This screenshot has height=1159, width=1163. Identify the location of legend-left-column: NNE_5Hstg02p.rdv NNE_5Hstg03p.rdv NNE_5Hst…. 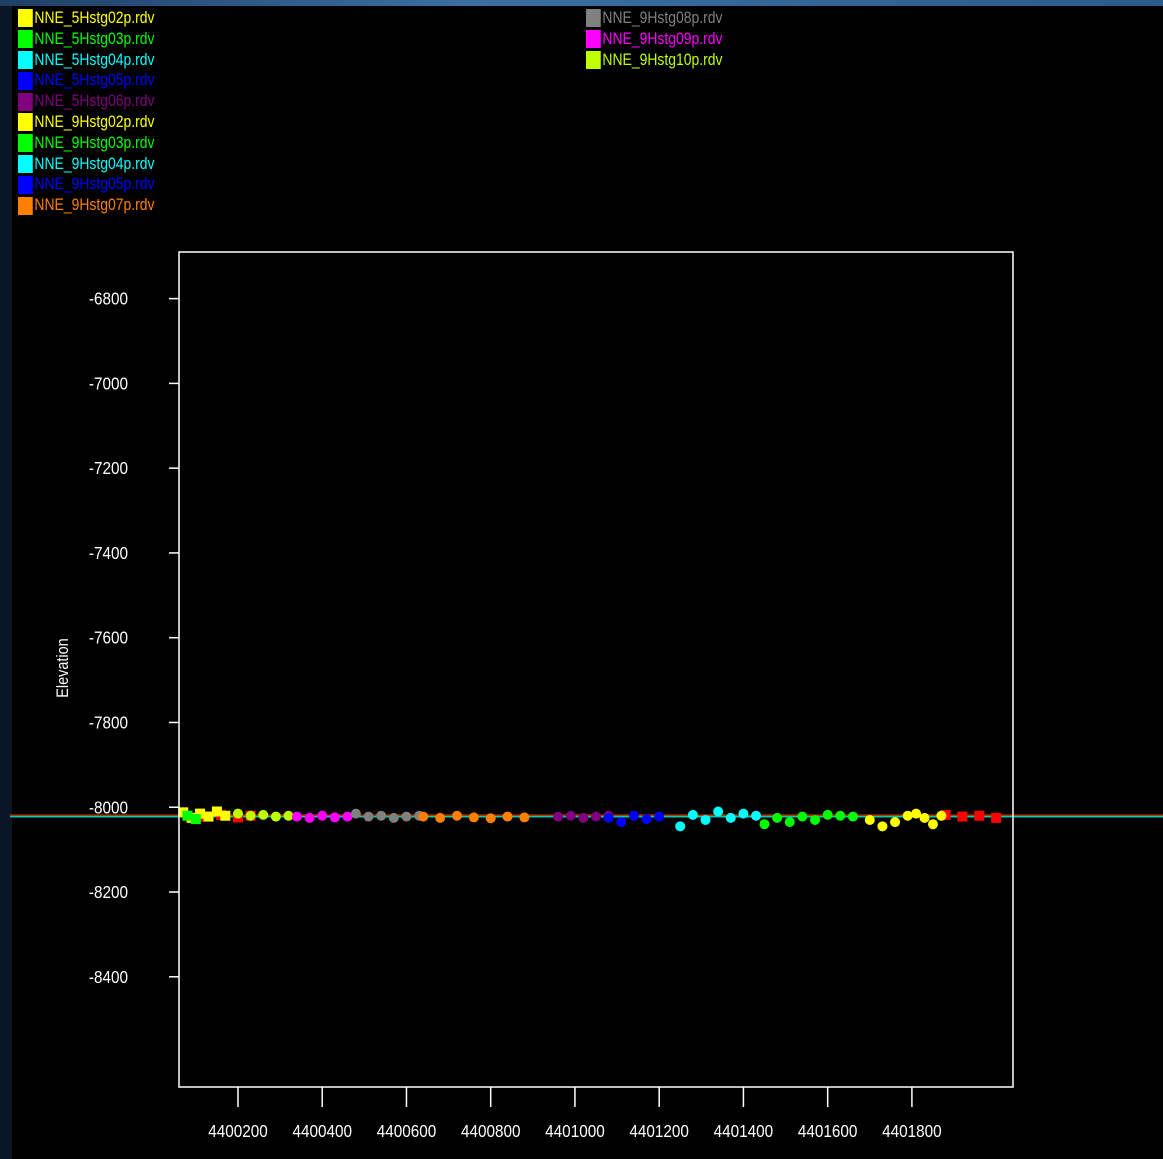
(86, 112).